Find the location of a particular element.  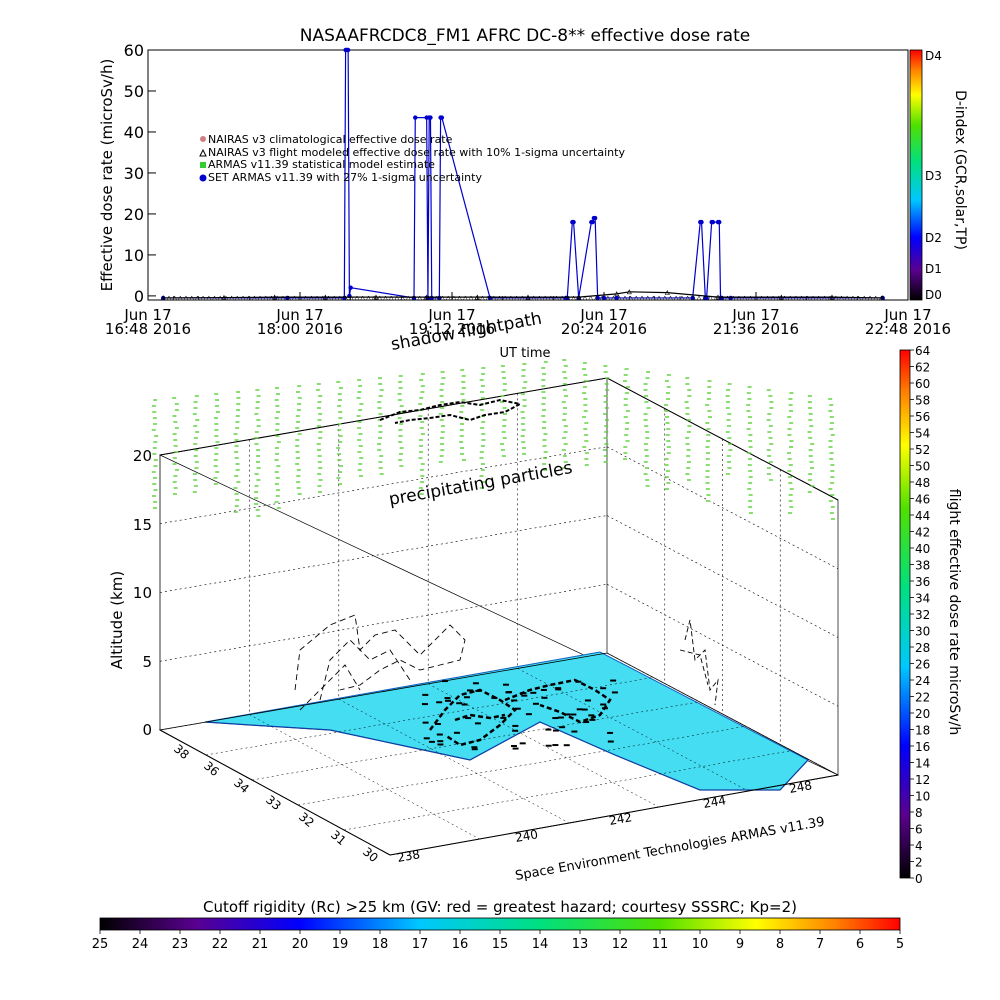

d-index-tick-d4: D4 is located at coordinates (933, 56).